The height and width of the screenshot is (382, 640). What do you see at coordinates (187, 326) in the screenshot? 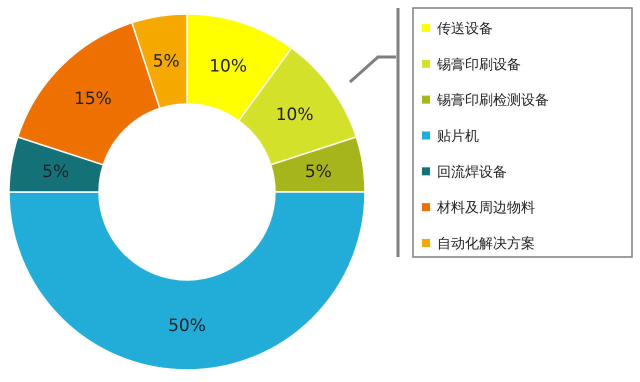
I see `data-label: 50%` at bounding box center [187, 326].